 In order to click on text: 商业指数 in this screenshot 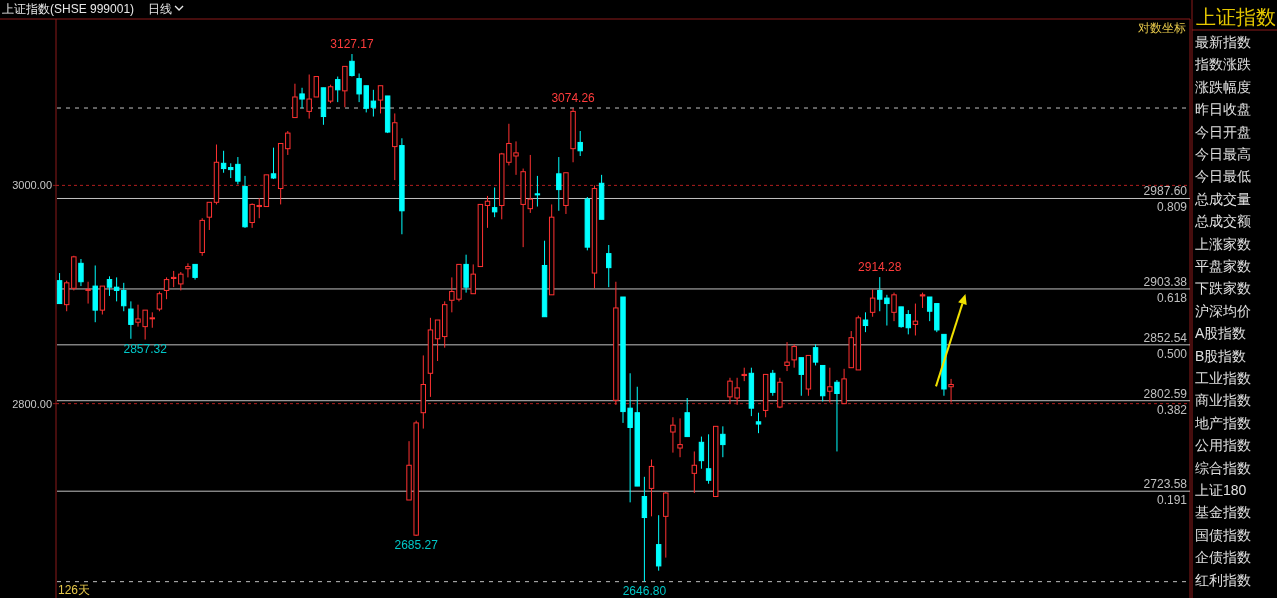, I will do `click(1223, 400)`.